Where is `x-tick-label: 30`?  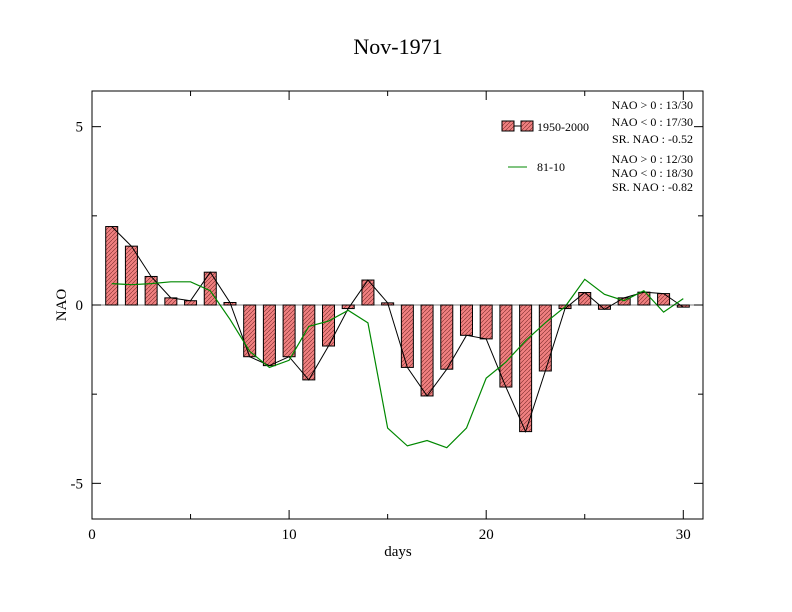 x-tick-label: 30 is located at coordinates (683, 535).